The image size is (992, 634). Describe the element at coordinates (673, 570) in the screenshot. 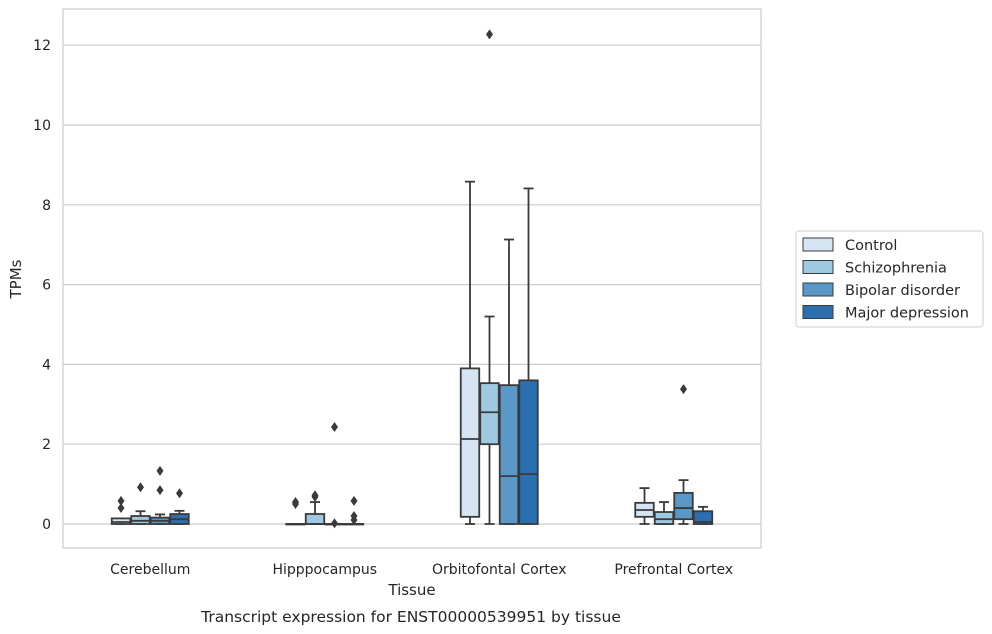

I see `x-tick-label: Prefrontal Cortex` at that location.